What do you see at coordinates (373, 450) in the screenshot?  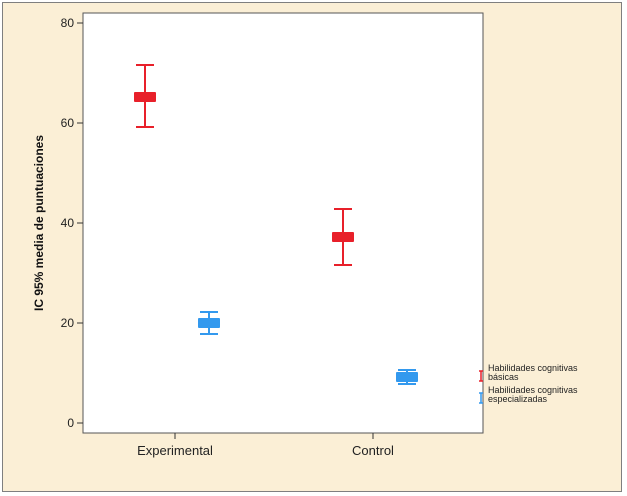 I see `x-tick-label: Control` at bounding box center [373, 450].